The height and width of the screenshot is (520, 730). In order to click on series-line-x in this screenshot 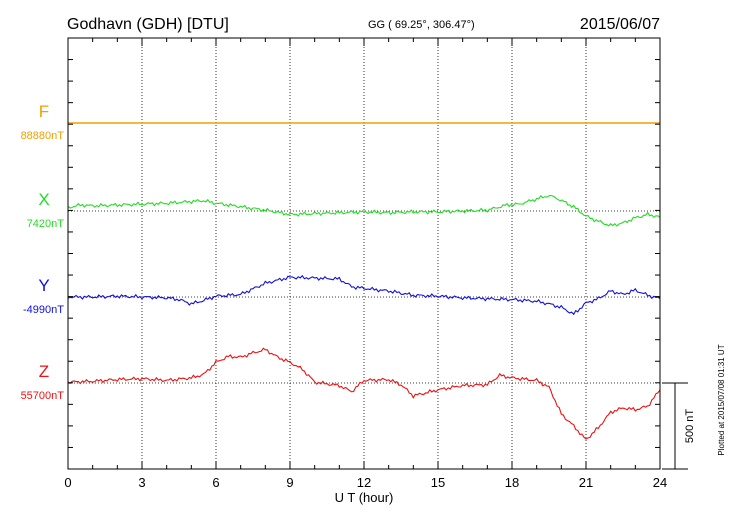, I will do `click(364, 210)`.